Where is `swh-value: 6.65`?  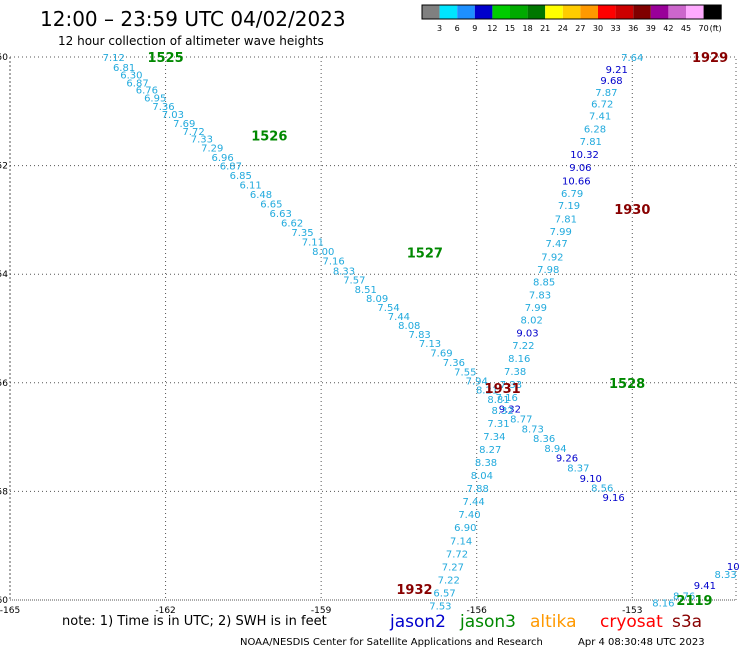 swh-value: 6.65 is located at coordinates (271, 205).